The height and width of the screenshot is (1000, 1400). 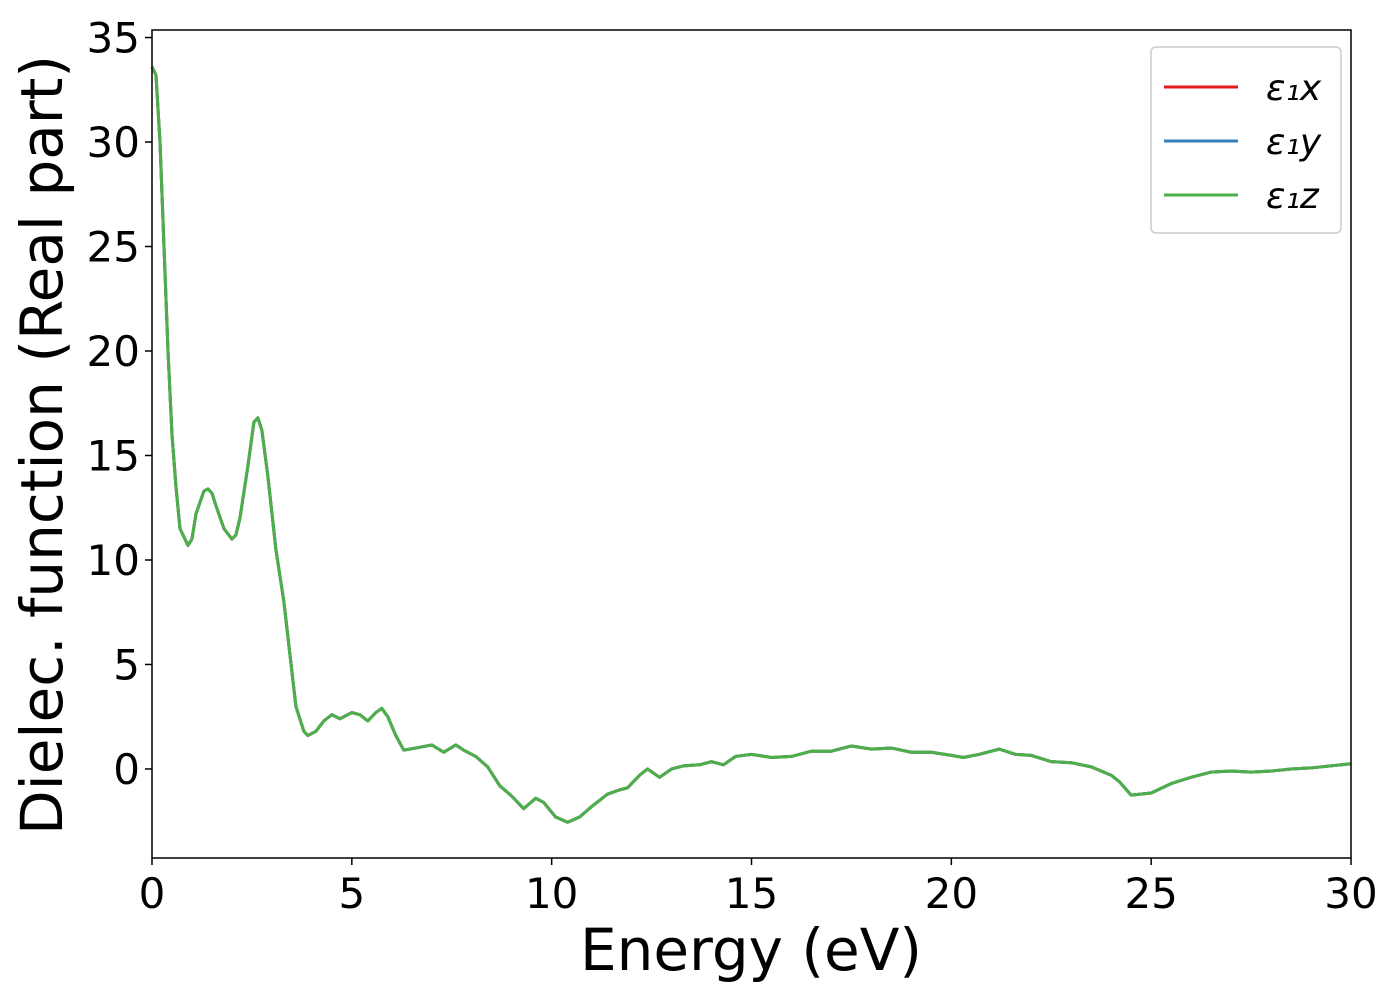 What do you see at coordinates (351, 893) in the screenshot?
I see `x-tick-label: 5` at bounding box center [351, 893].